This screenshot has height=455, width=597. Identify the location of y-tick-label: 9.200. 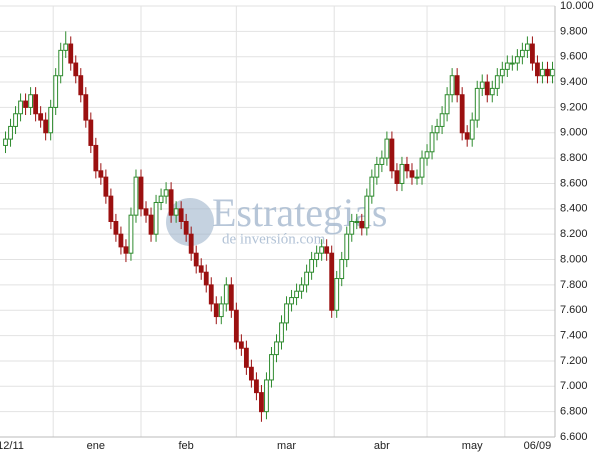
(574, 107).